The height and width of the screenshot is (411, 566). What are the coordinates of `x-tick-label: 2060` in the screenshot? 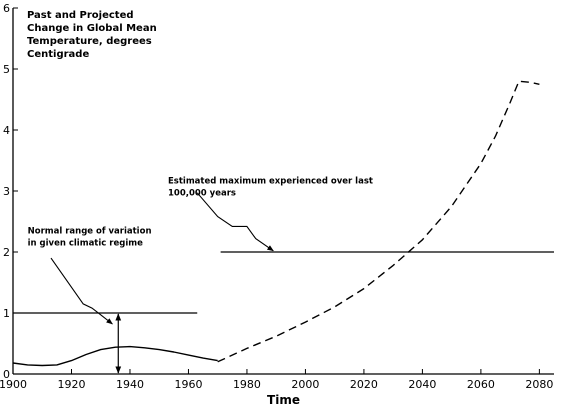 It's located at (481, 384).